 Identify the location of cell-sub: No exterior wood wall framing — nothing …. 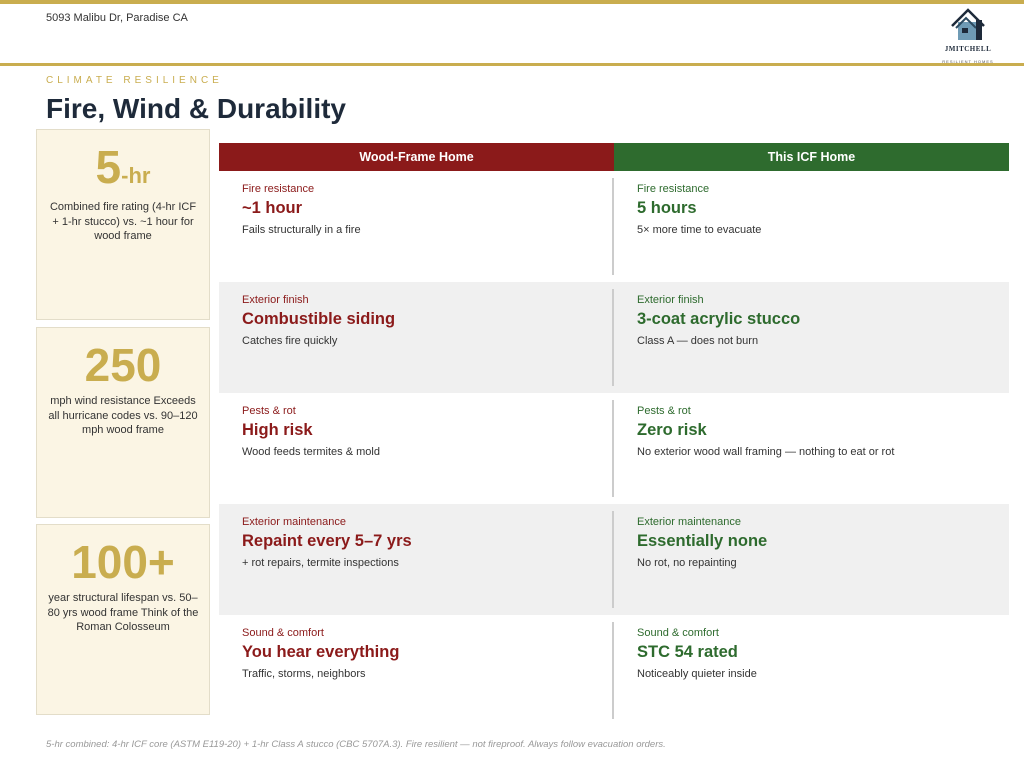
(766, 452).